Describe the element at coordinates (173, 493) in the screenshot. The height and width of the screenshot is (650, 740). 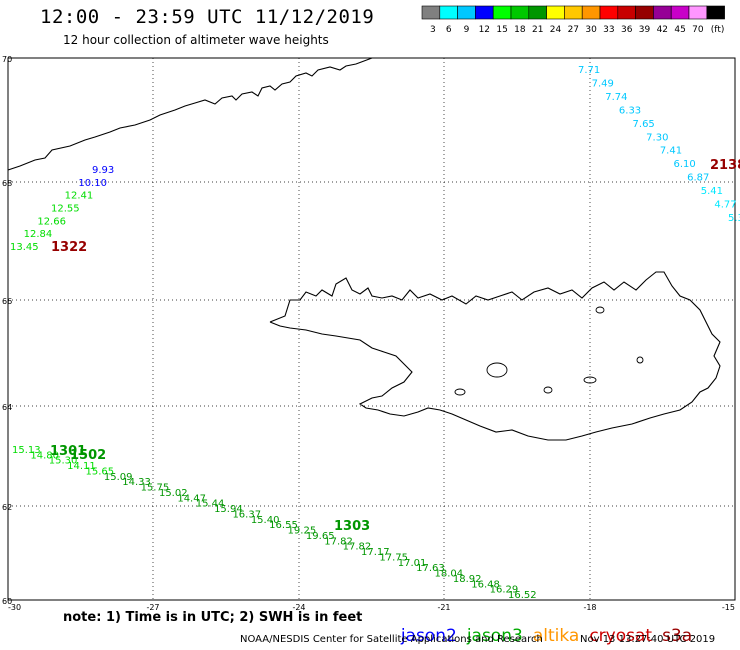
I see `wave-height-label: 15.02` at that location.